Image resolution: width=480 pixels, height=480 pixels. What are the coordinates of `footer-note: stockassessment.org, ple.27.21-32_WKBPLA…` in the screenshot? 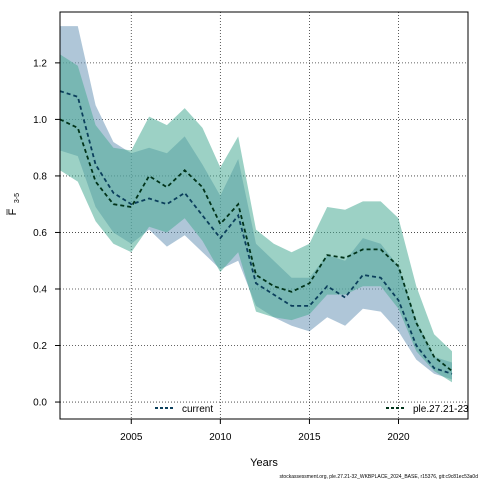 It's located at (379, 477).